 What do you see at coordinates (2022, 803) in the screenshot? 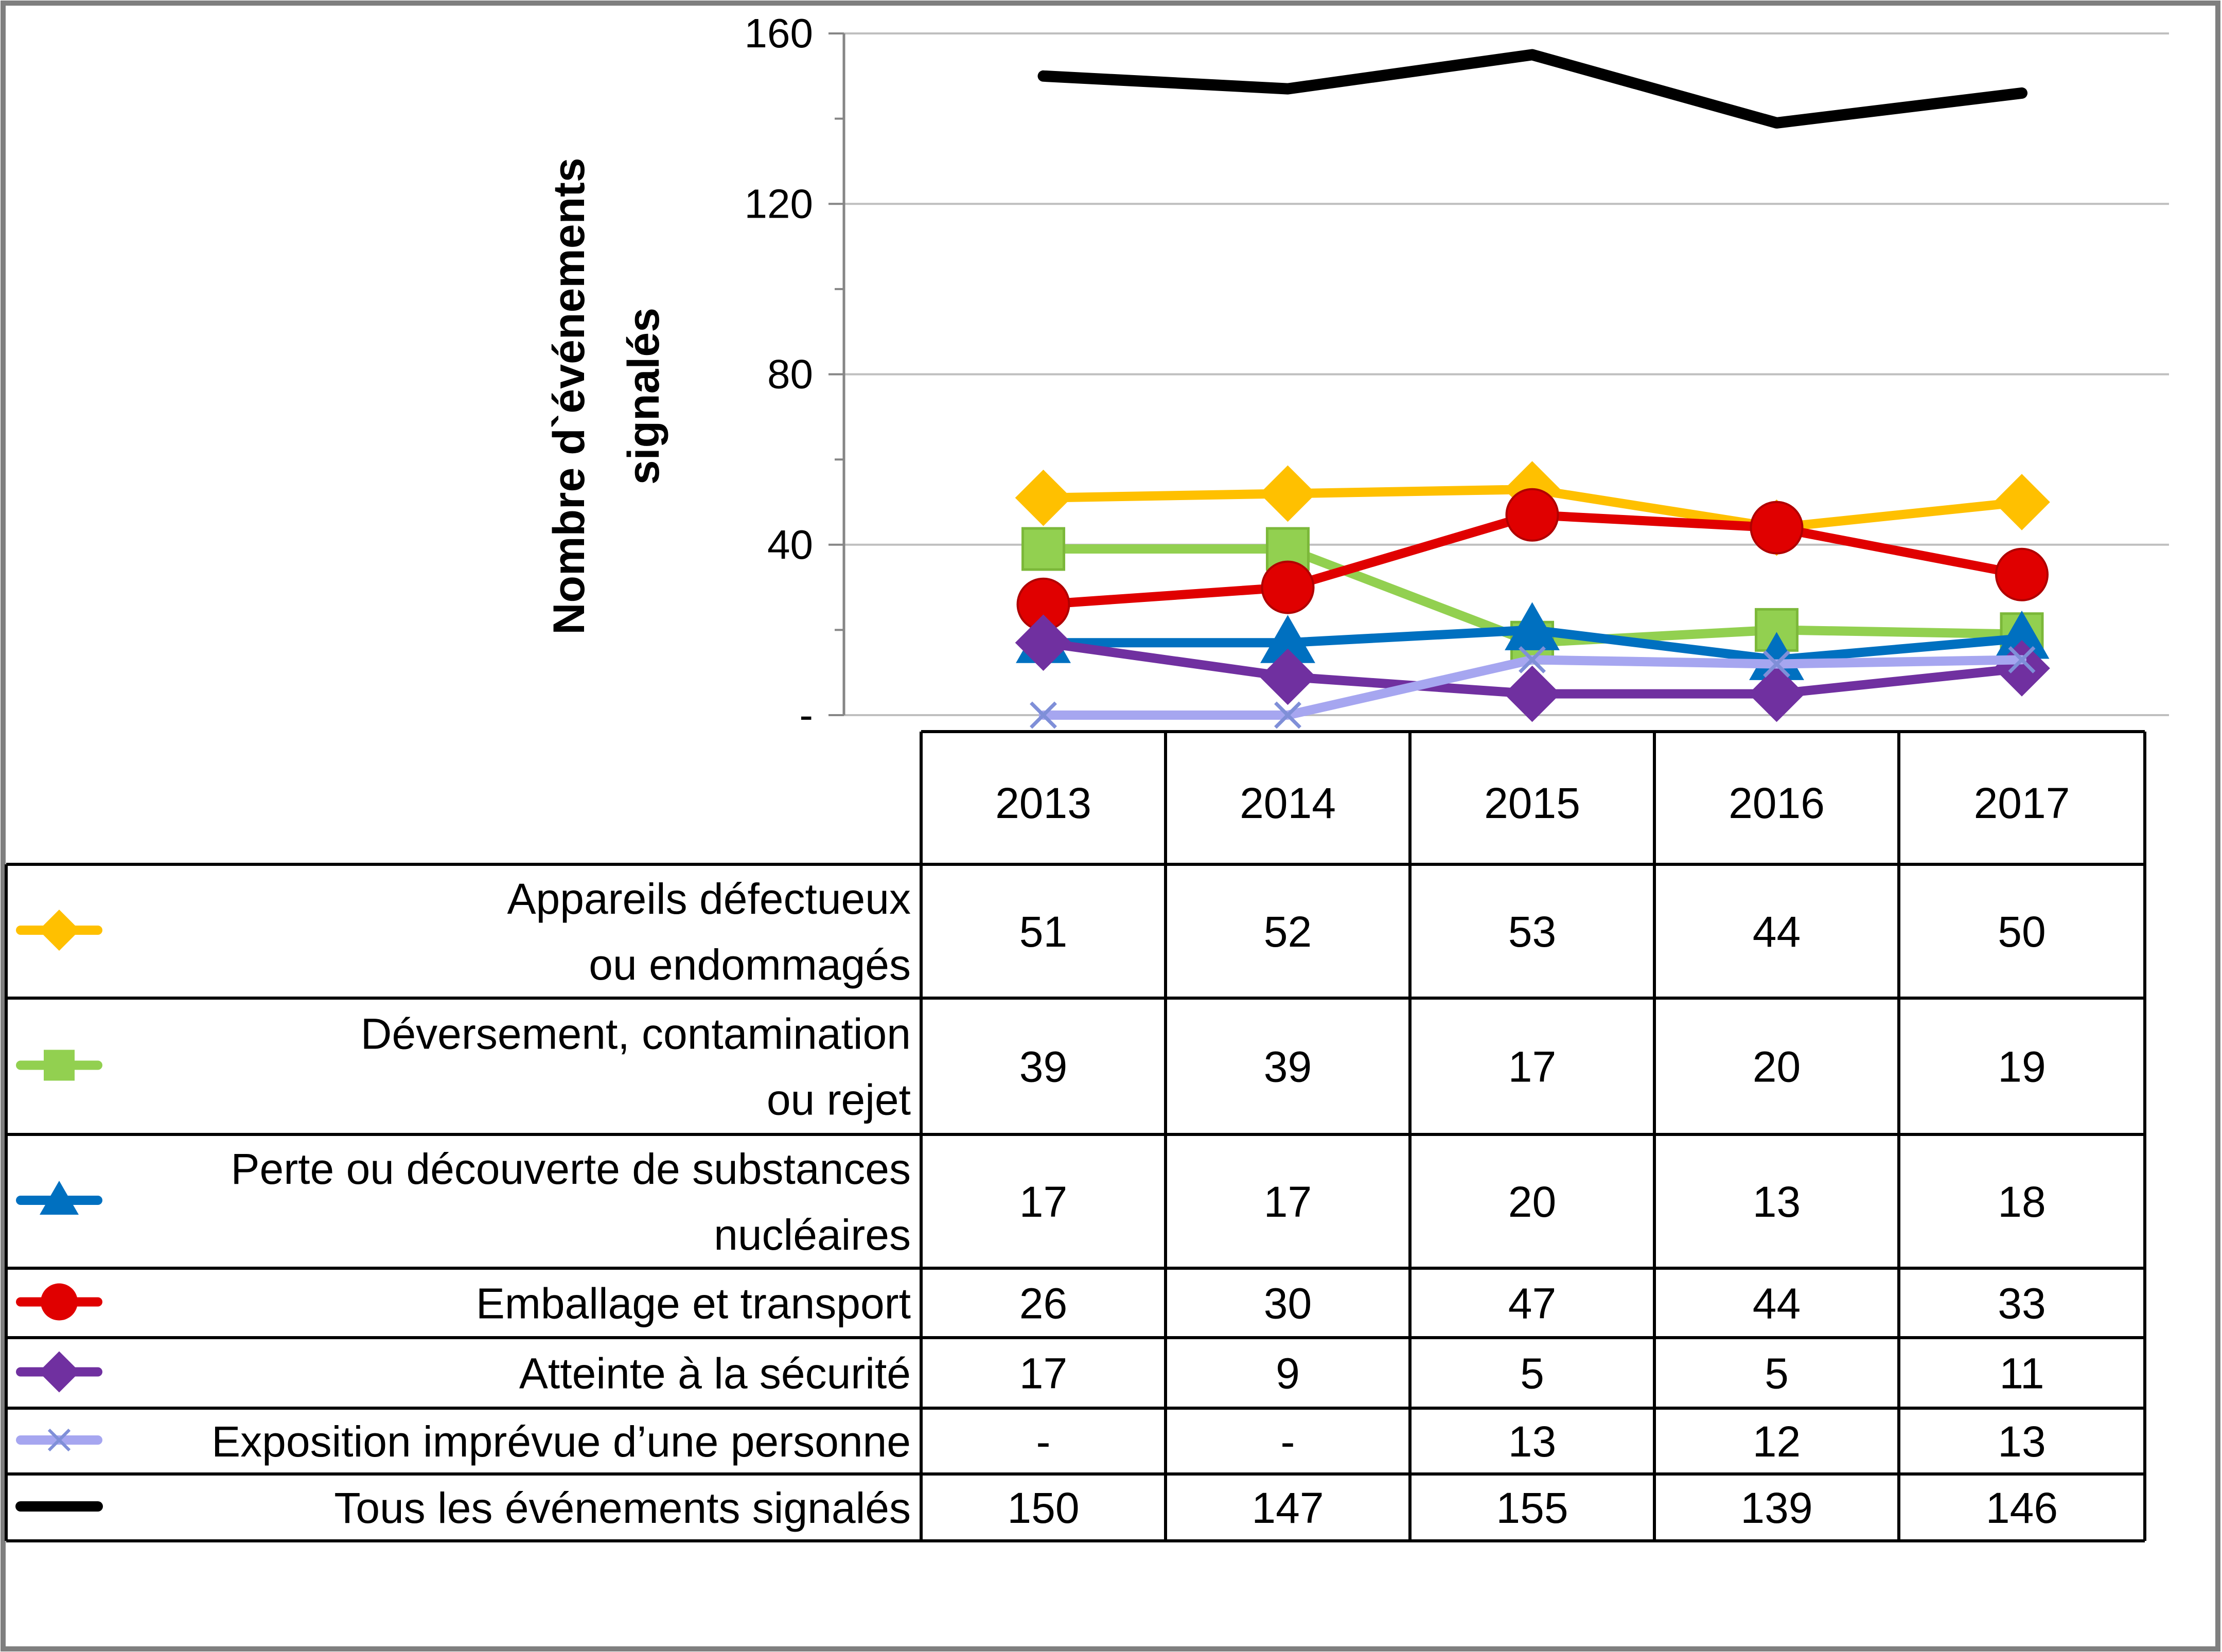
I see `table-header-year: 2017` at bounding box center [2022, 803].